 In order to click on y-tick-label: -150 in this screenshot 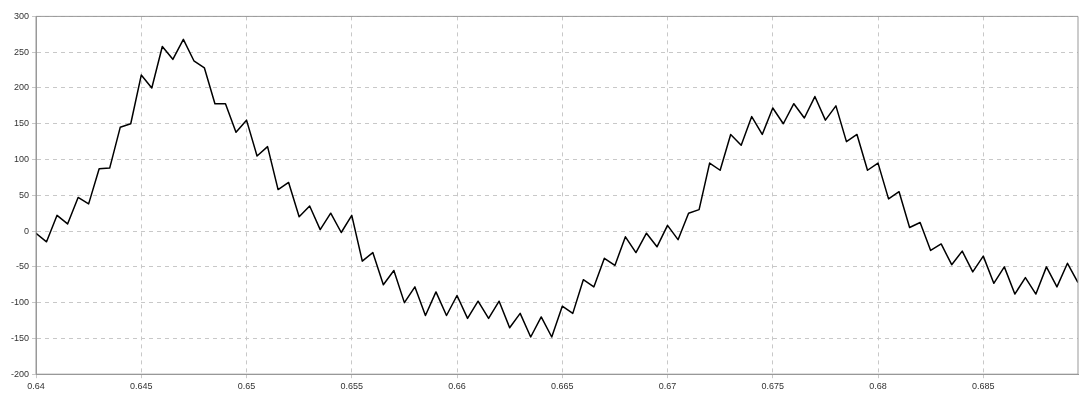, I will do `click(20, 337)`.